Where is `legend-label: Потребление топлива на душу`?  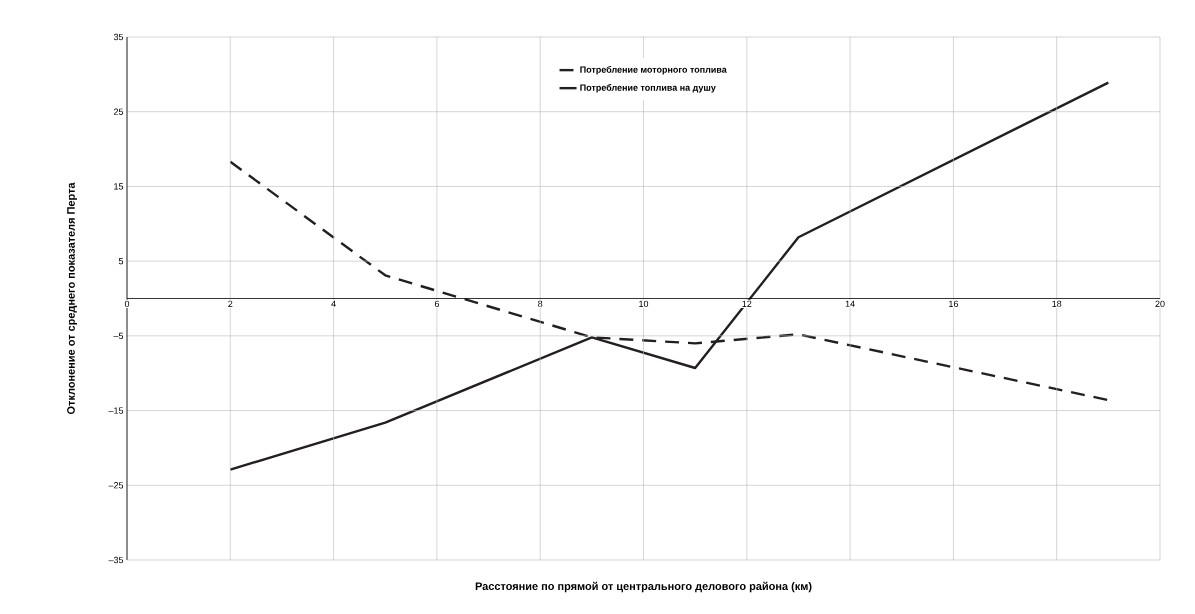 legend-label: Потребление топлива на душу is located at coordinates (648, 88).